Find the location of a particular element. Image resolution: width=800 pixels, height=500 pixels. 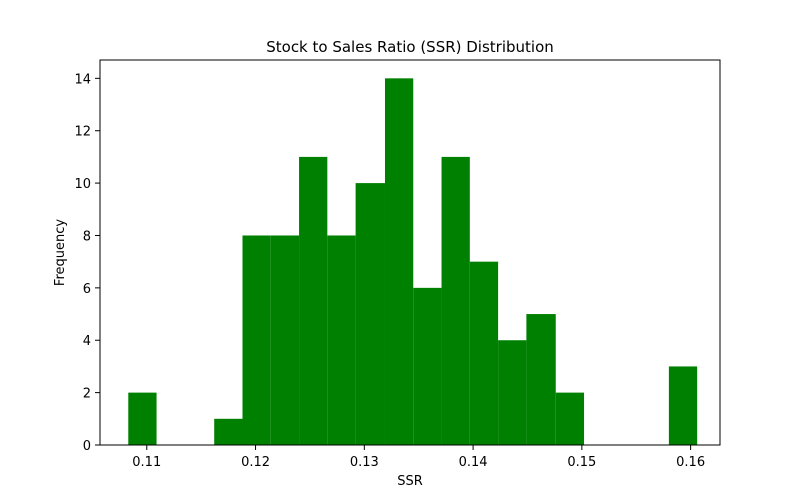

y-tick-label: 2 is located at coordinates (87, 394).